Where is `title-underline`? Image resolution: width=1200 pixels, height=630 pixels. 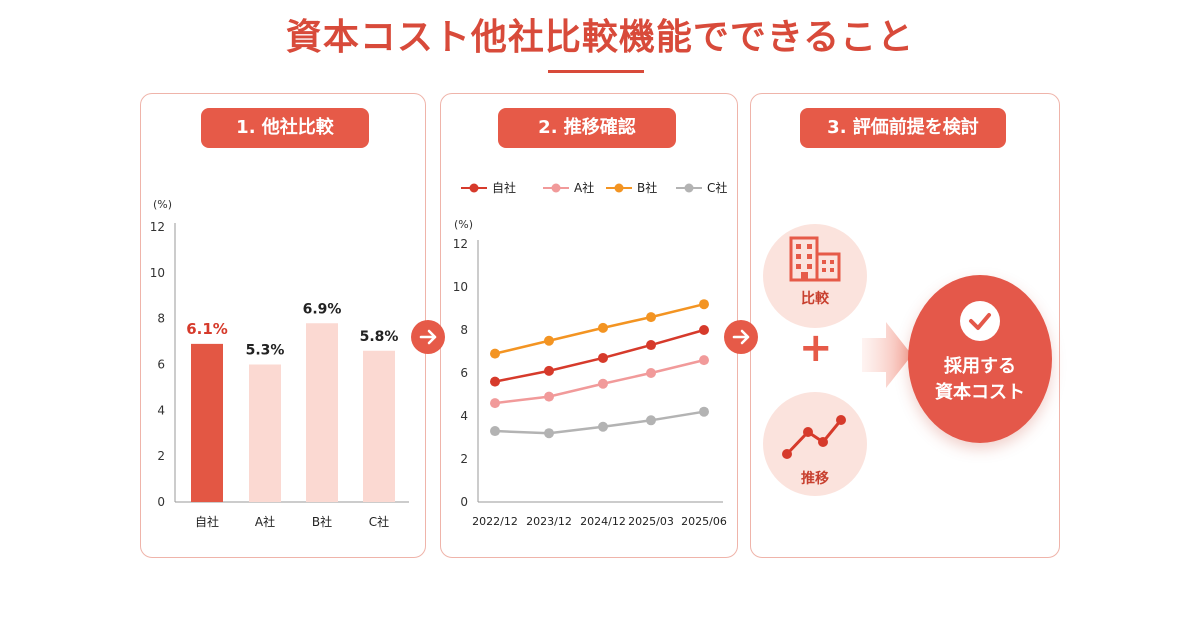
title-underline is located at coordinates (596, 71).